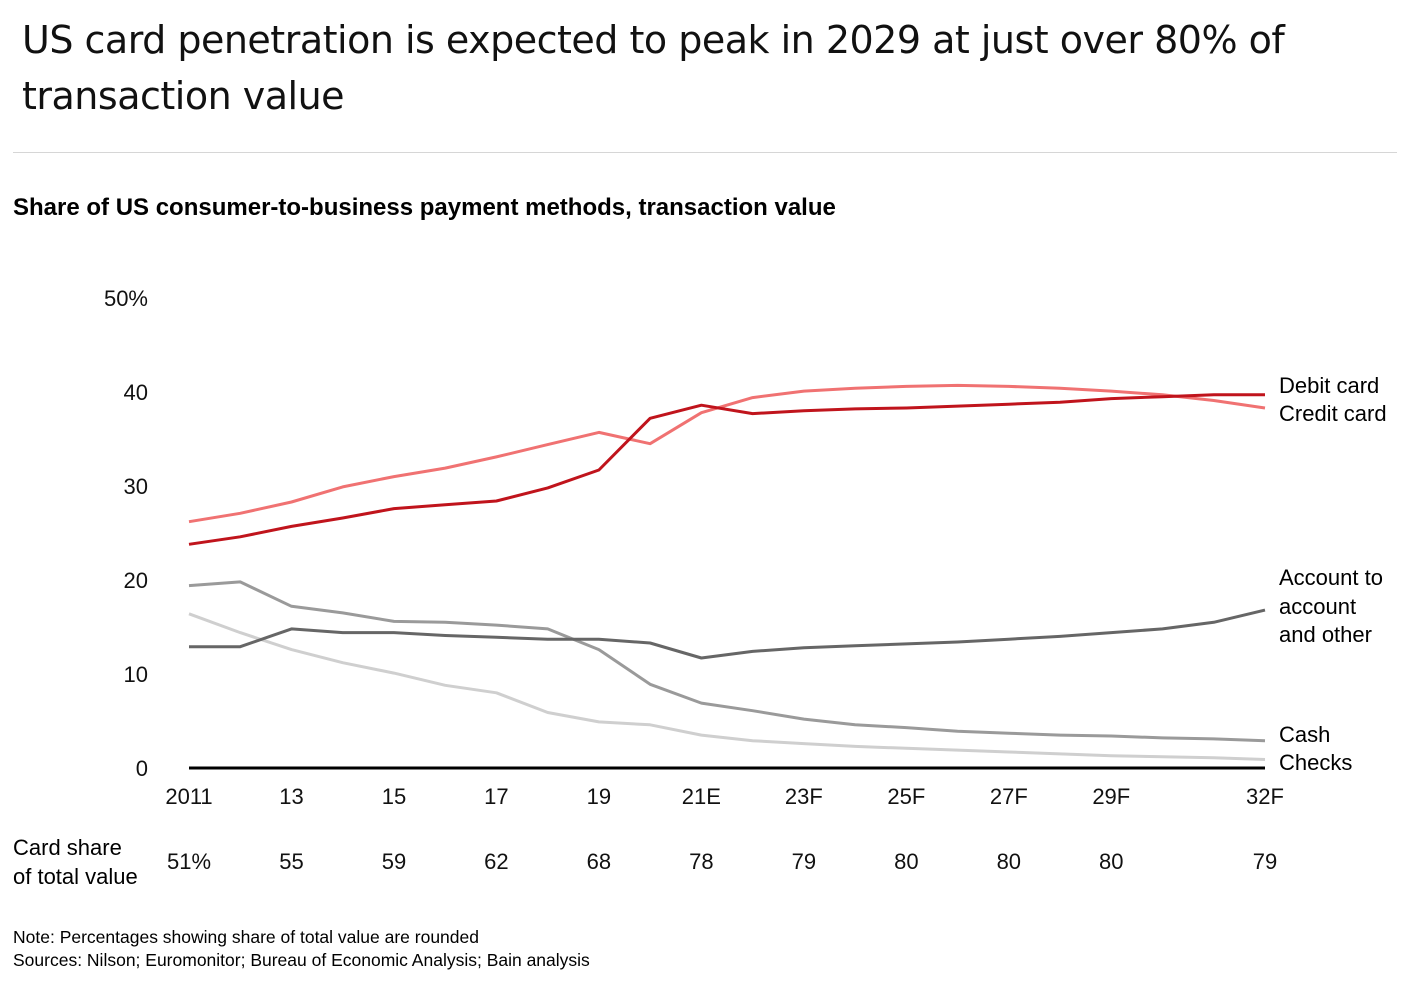 The image size is (1416, 993). I want to click on series-label-credit: Credit card, so click(1333, 413).